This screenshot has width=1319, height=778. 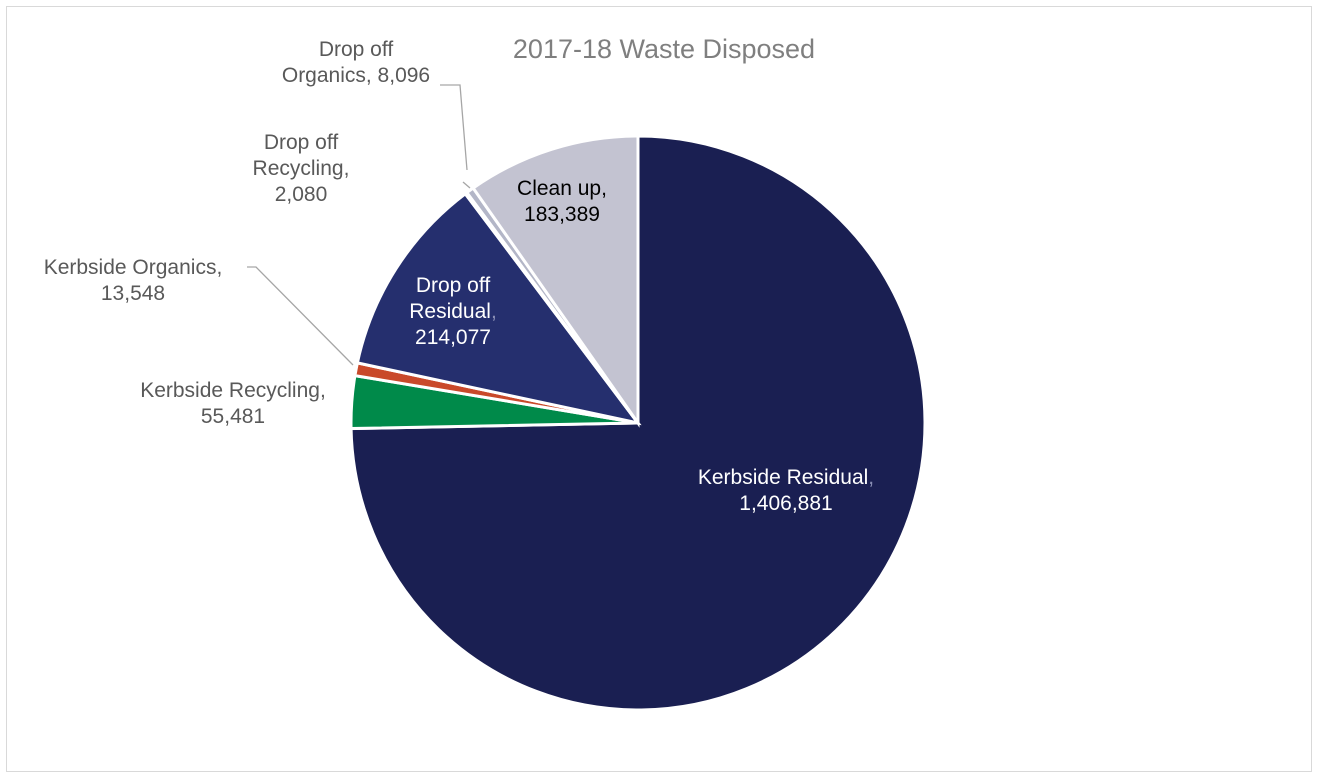 What do you see at coordinates (133, 280) in the screenshot?
I see `data-label-kerbside-organics: Kerbside Organics, 13,548` at bounding box center [133, 280].